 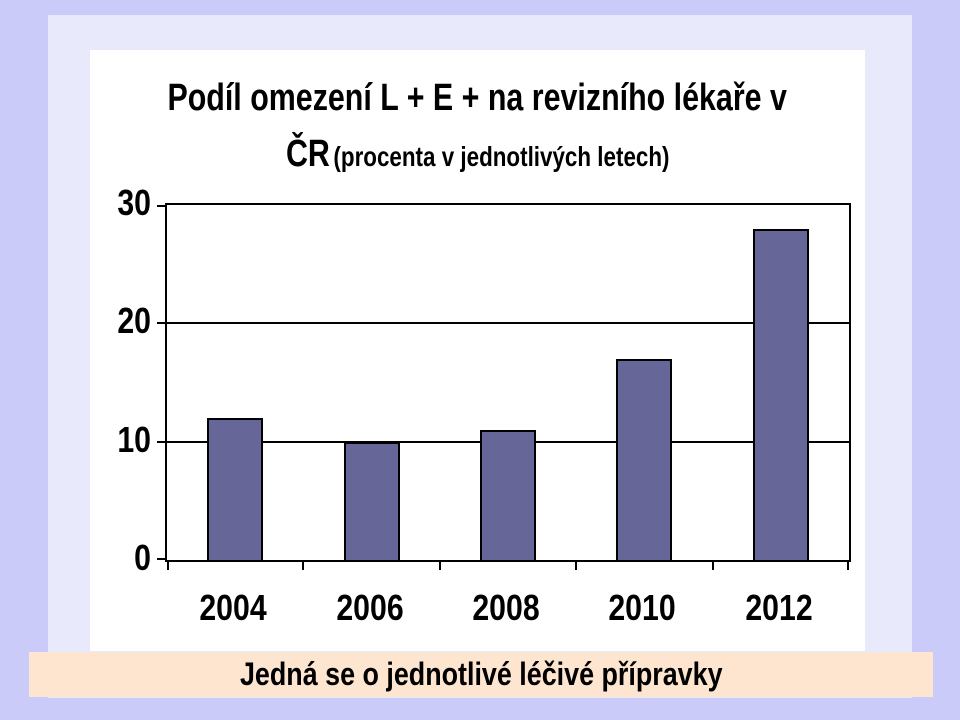 I want to click on y-label-10: 10, so click(x=134, y=439).